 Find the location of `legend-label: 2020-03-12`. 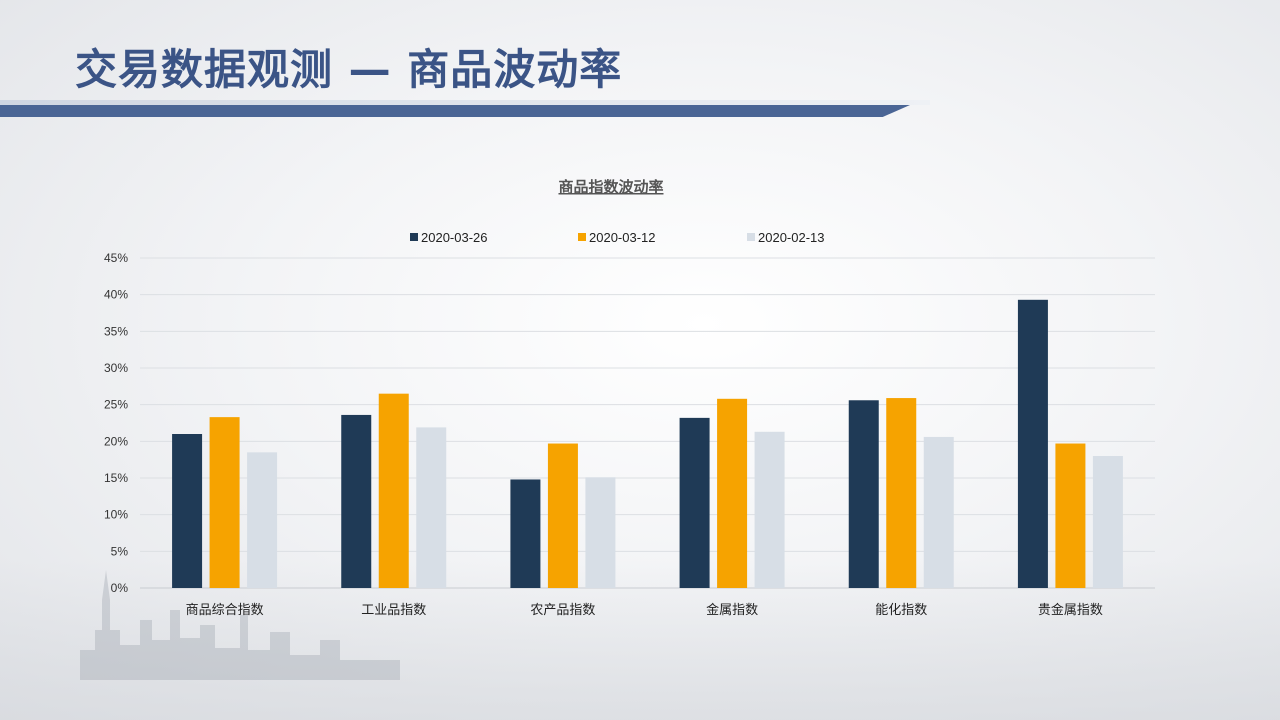

legend-label: 2020-03-12 is located at coordinates (622, 237).